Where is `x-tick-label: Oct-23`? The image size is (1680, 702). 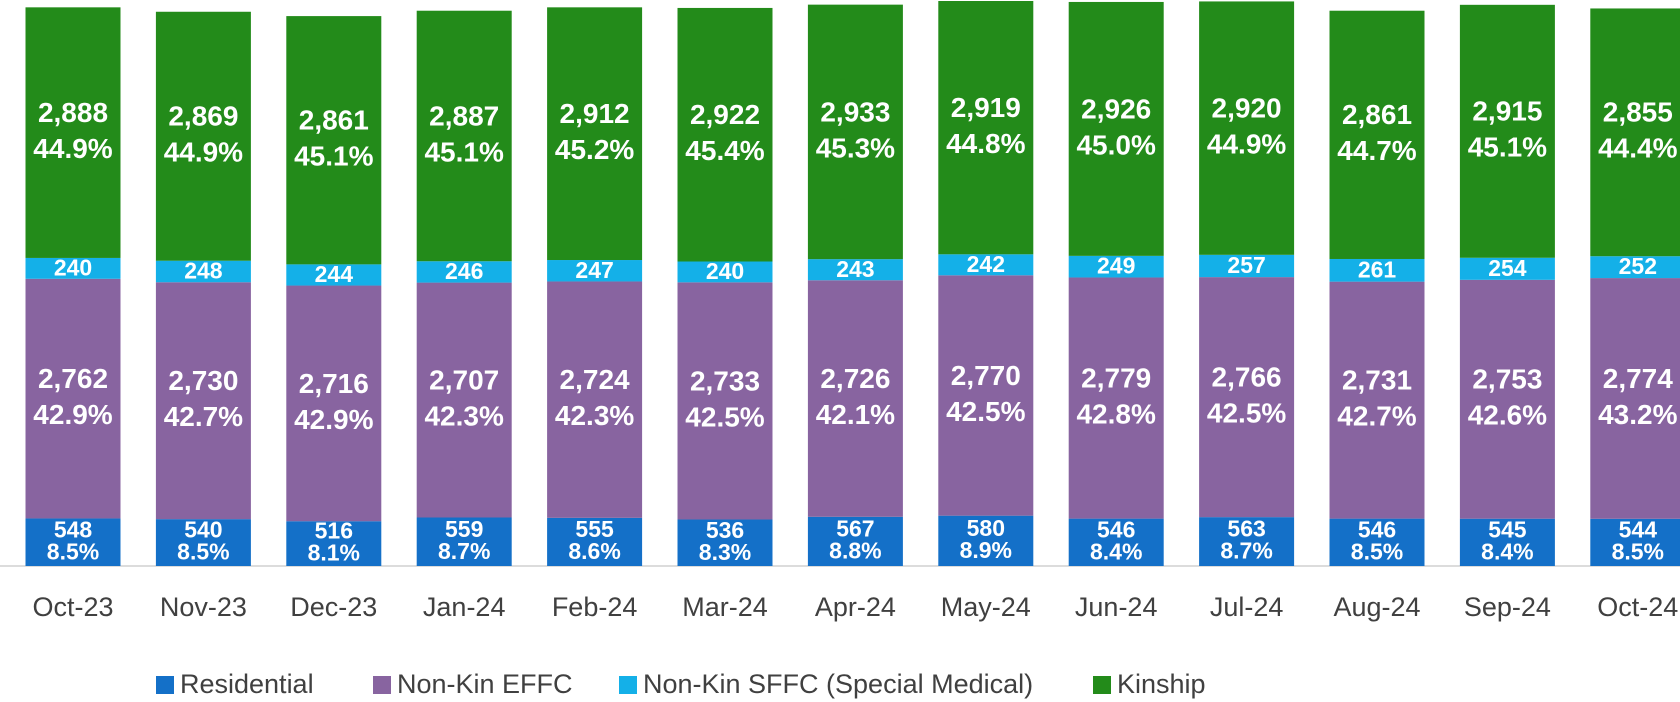
x-tick-label: Oct-23 is located at coordinates (72, 607).